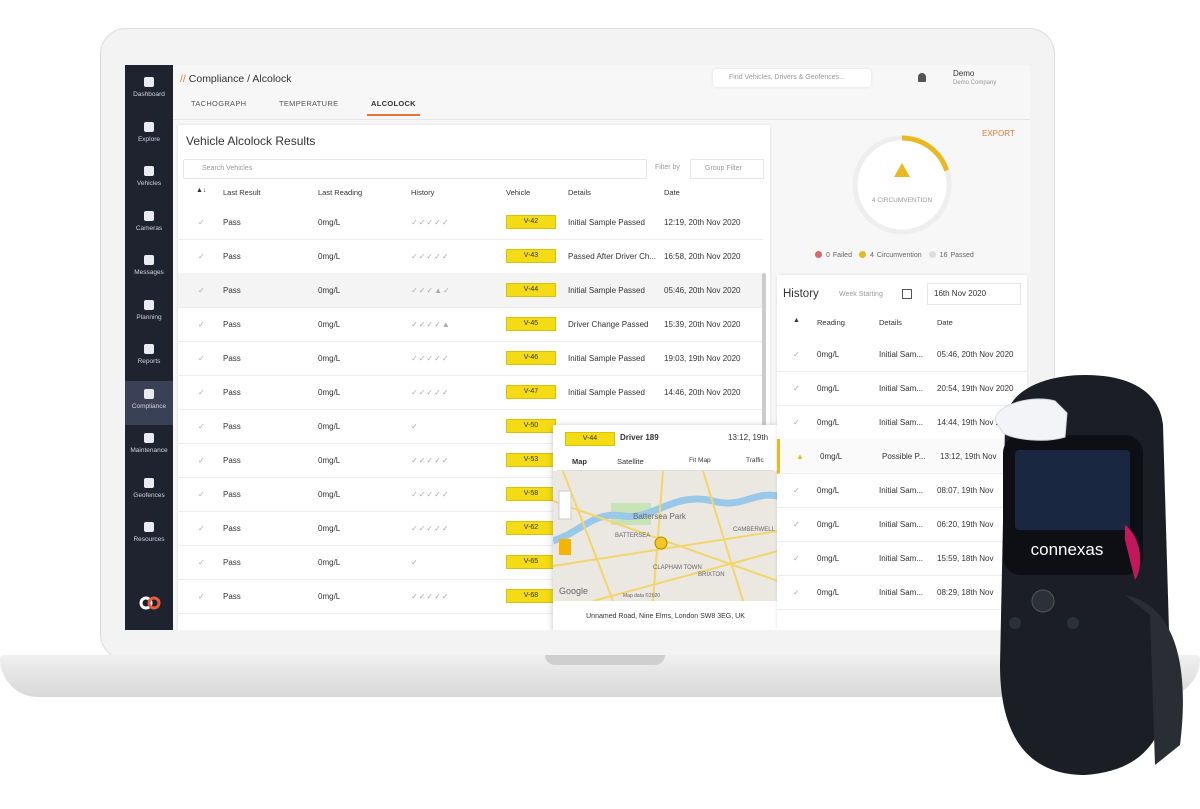  What do you see at coordinates (755, 460) in the screenshot?
I see `traffic-button: Traffic` at bounding box center [755, 460].